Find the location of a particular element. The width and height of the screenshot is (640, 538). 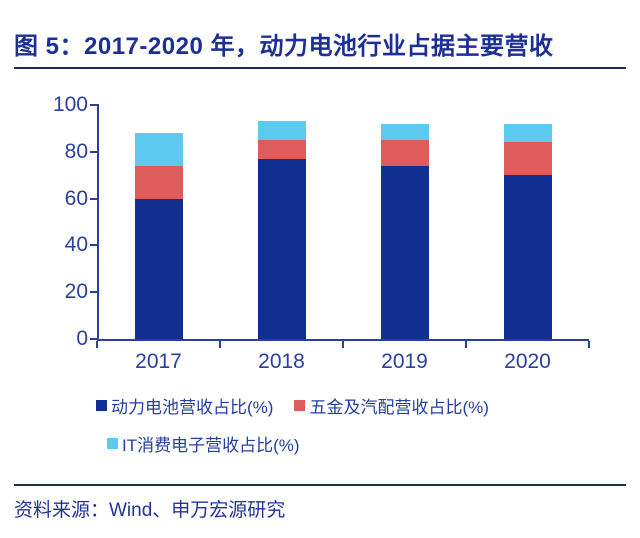

y-axis-label: 40 is located at coordinates (76, 245).